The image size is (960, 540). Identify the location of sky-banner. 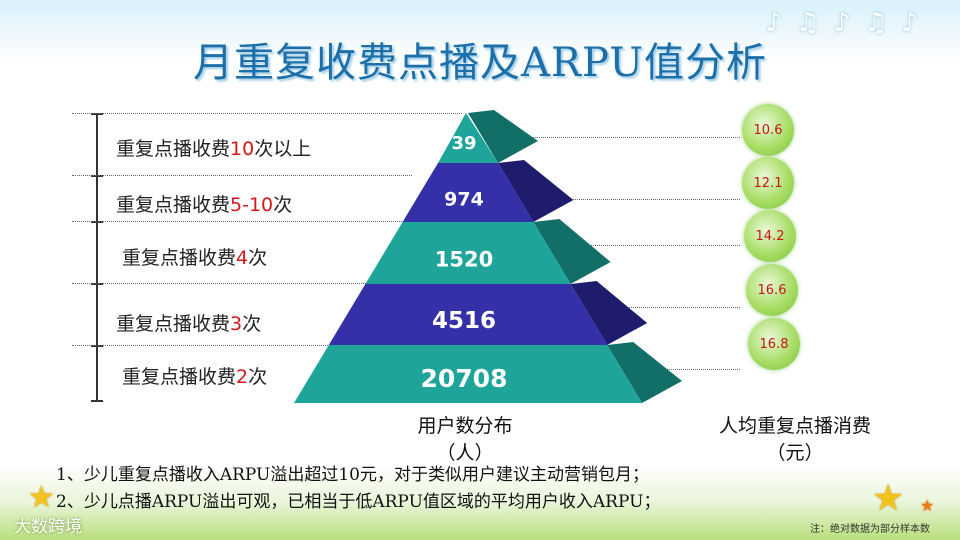
(480, 31).